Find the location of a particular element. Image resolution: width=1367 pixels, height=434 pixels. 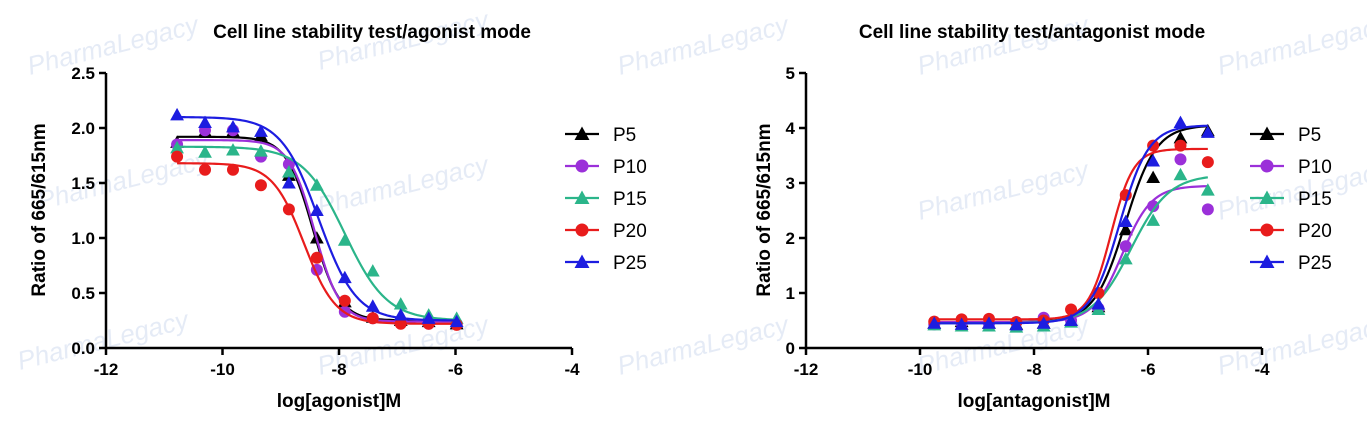

x-tick-label: -6 is located at coordinates (1147, 369).